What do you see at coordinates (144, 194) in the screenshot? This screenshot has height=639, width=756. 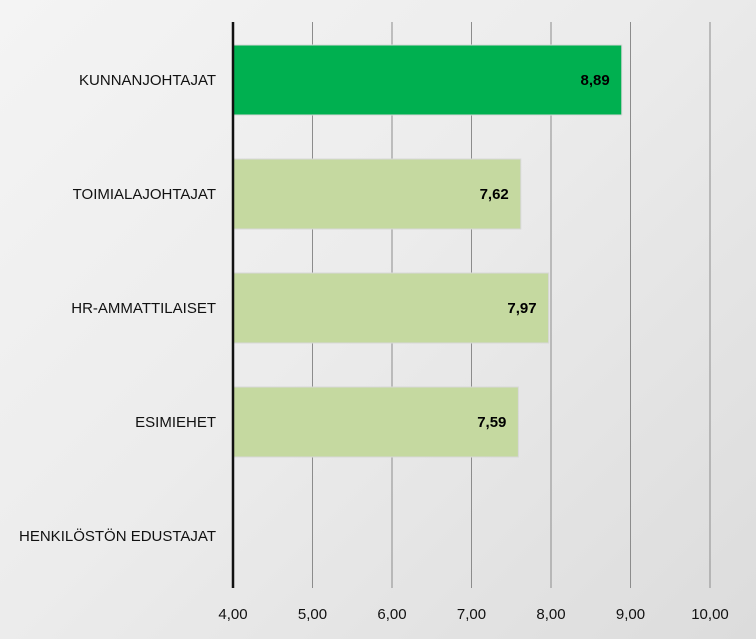 I see `category-label: TOIMIALAJOHTAJAT` at bounding box center [144, 194].